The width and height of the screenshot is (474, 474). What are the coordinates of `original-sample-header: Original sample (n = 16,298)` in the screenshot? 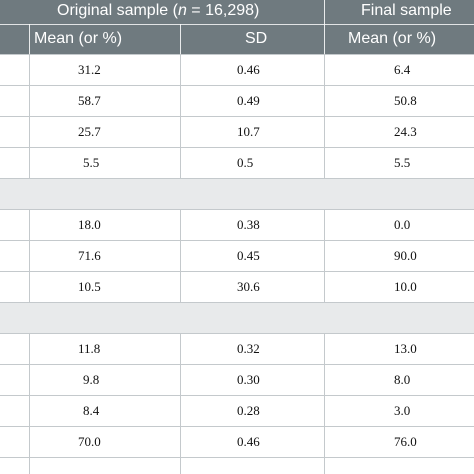 It's located at (158, 11).